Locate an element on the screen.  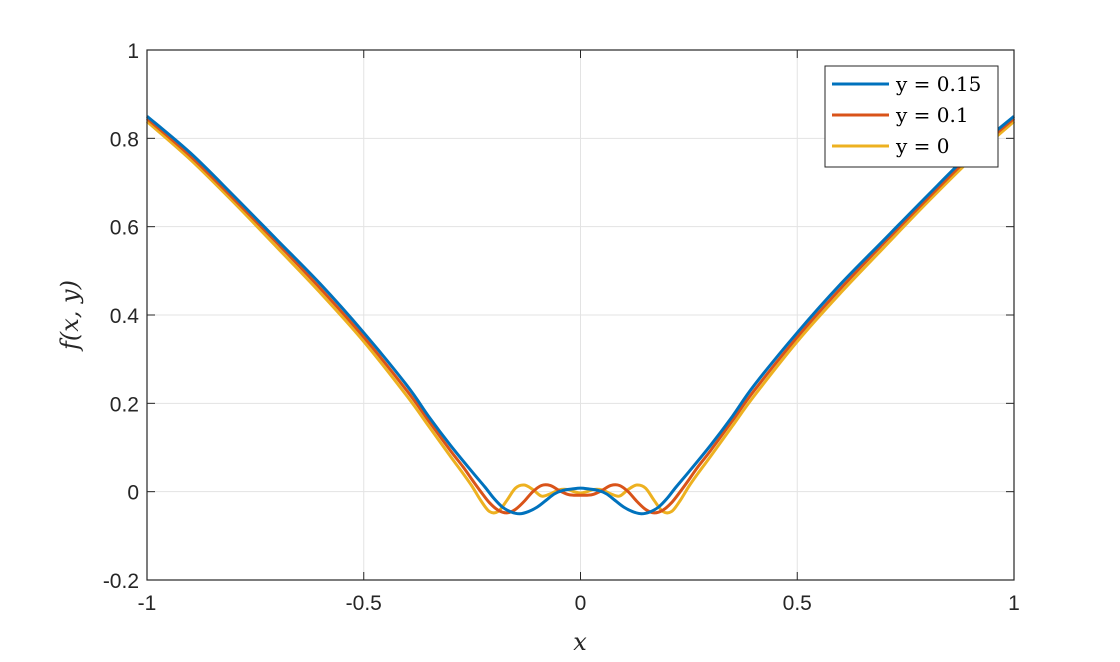
x-tick-labels: -1 -0.5 0 0.5 1 is located at coordinates (579, 603).